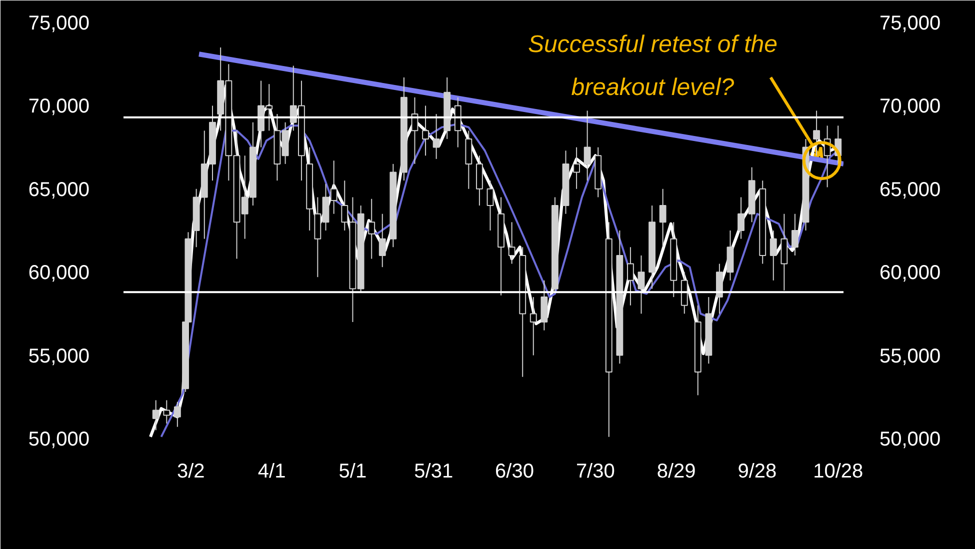 The width and height of the screenshot is (975, 549). What do you see at coordinates (910, 189) in the screenshot?
I see `y2-tick-label: 65,000` at bounding box center [910, 189].